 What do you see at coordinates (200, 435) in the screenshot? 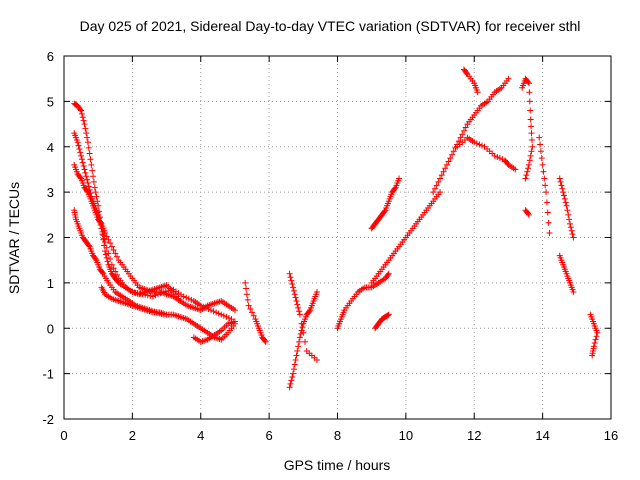
I see `x-tick-label: 4` at bounding box center [200, 435].